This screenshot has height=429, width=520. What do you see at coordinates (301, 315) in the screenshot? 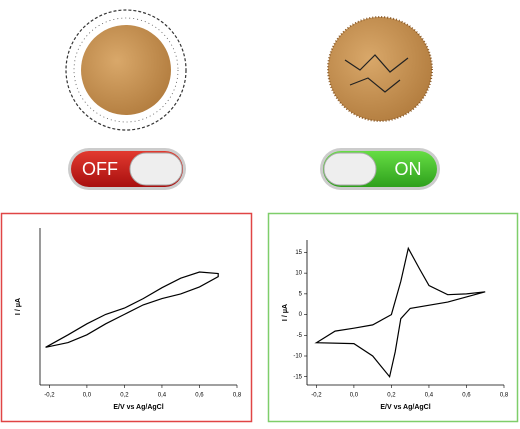
I see `y-tick-label: 0` at bounding box center [301, 315].